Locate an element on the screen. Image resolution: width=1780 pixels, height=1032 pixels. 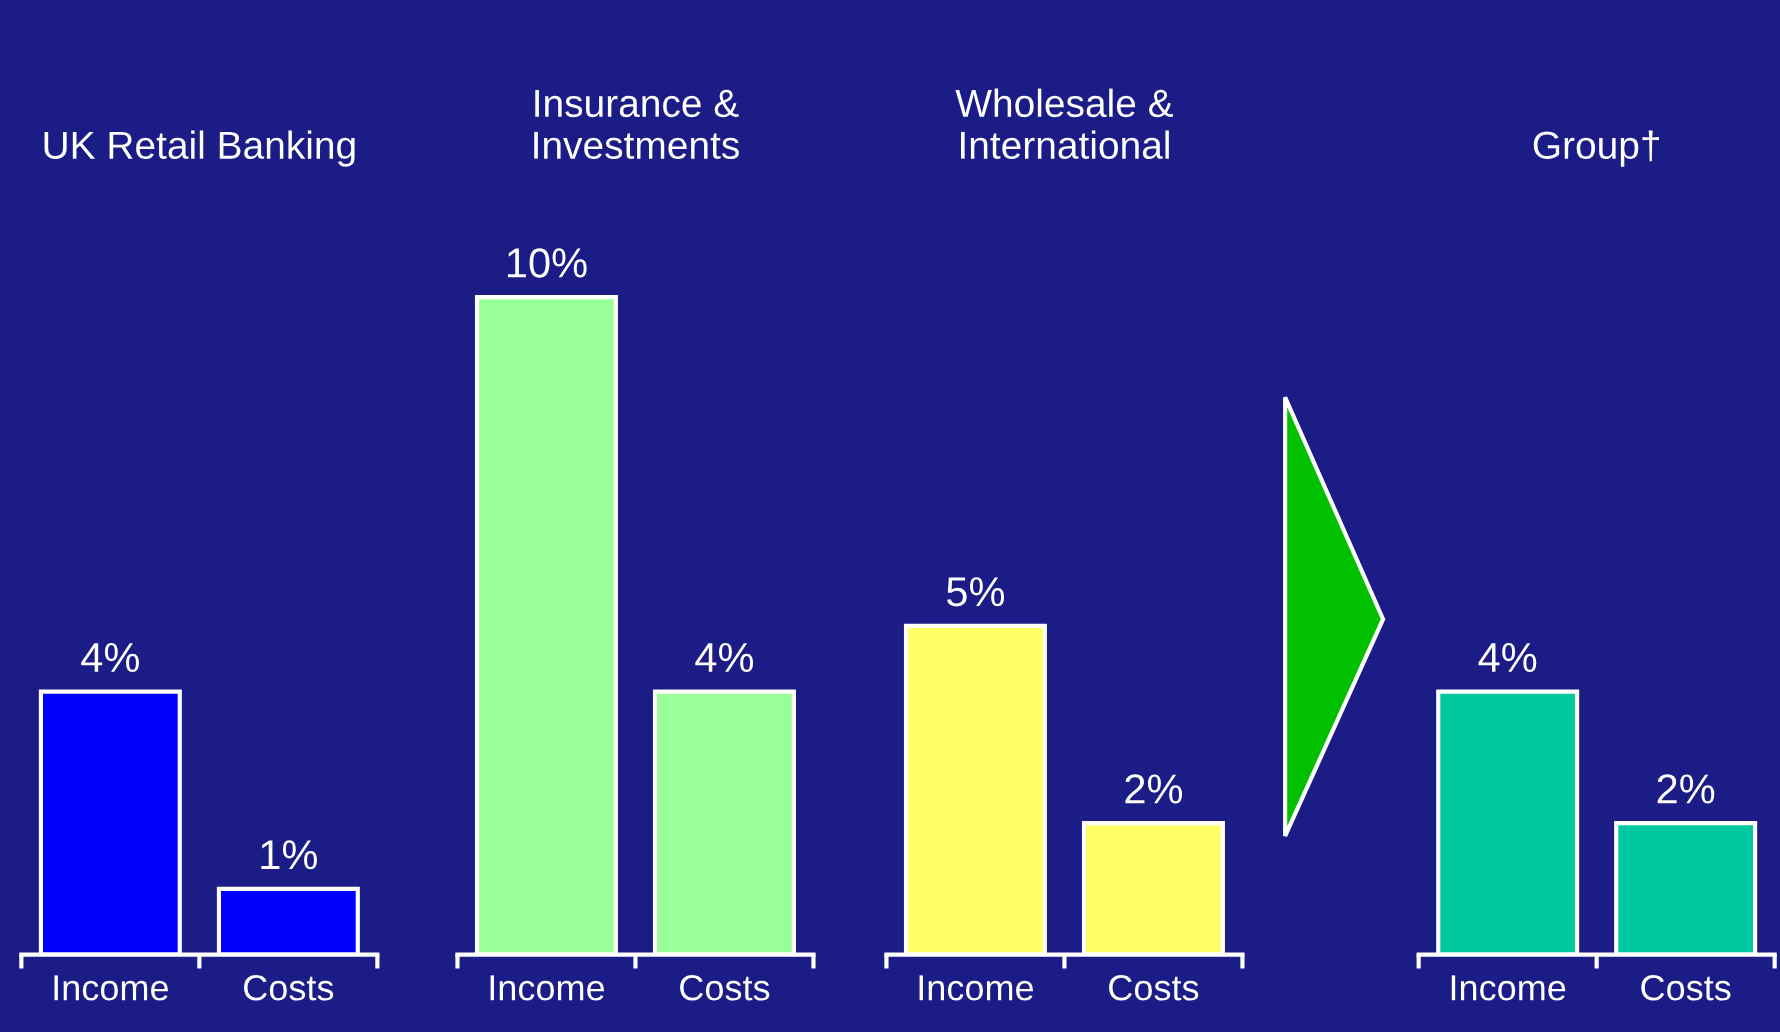
chart-title: Wholesale & International is located at coordinates (1064, 124).